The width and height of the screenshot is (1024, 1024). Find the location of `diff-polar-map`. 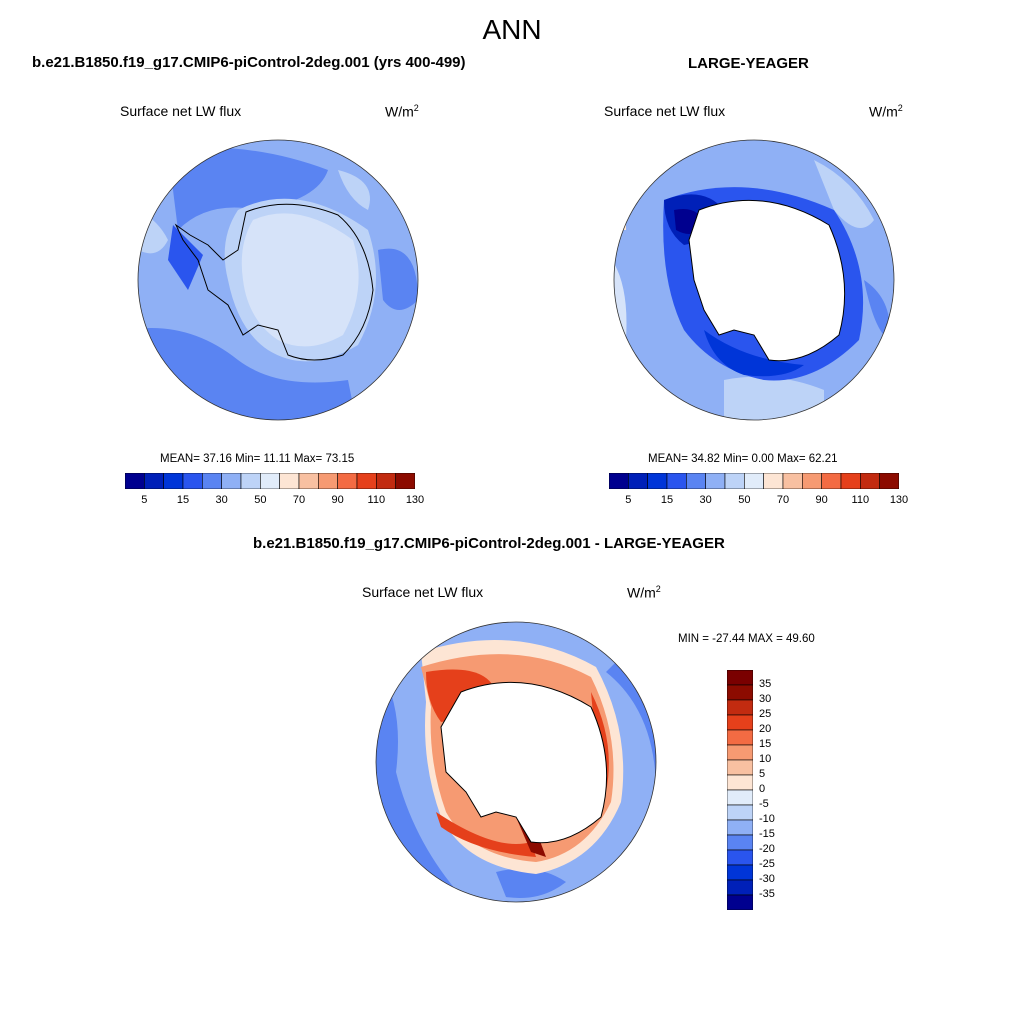

diff-polar-map is located at coordinates (516, 762).